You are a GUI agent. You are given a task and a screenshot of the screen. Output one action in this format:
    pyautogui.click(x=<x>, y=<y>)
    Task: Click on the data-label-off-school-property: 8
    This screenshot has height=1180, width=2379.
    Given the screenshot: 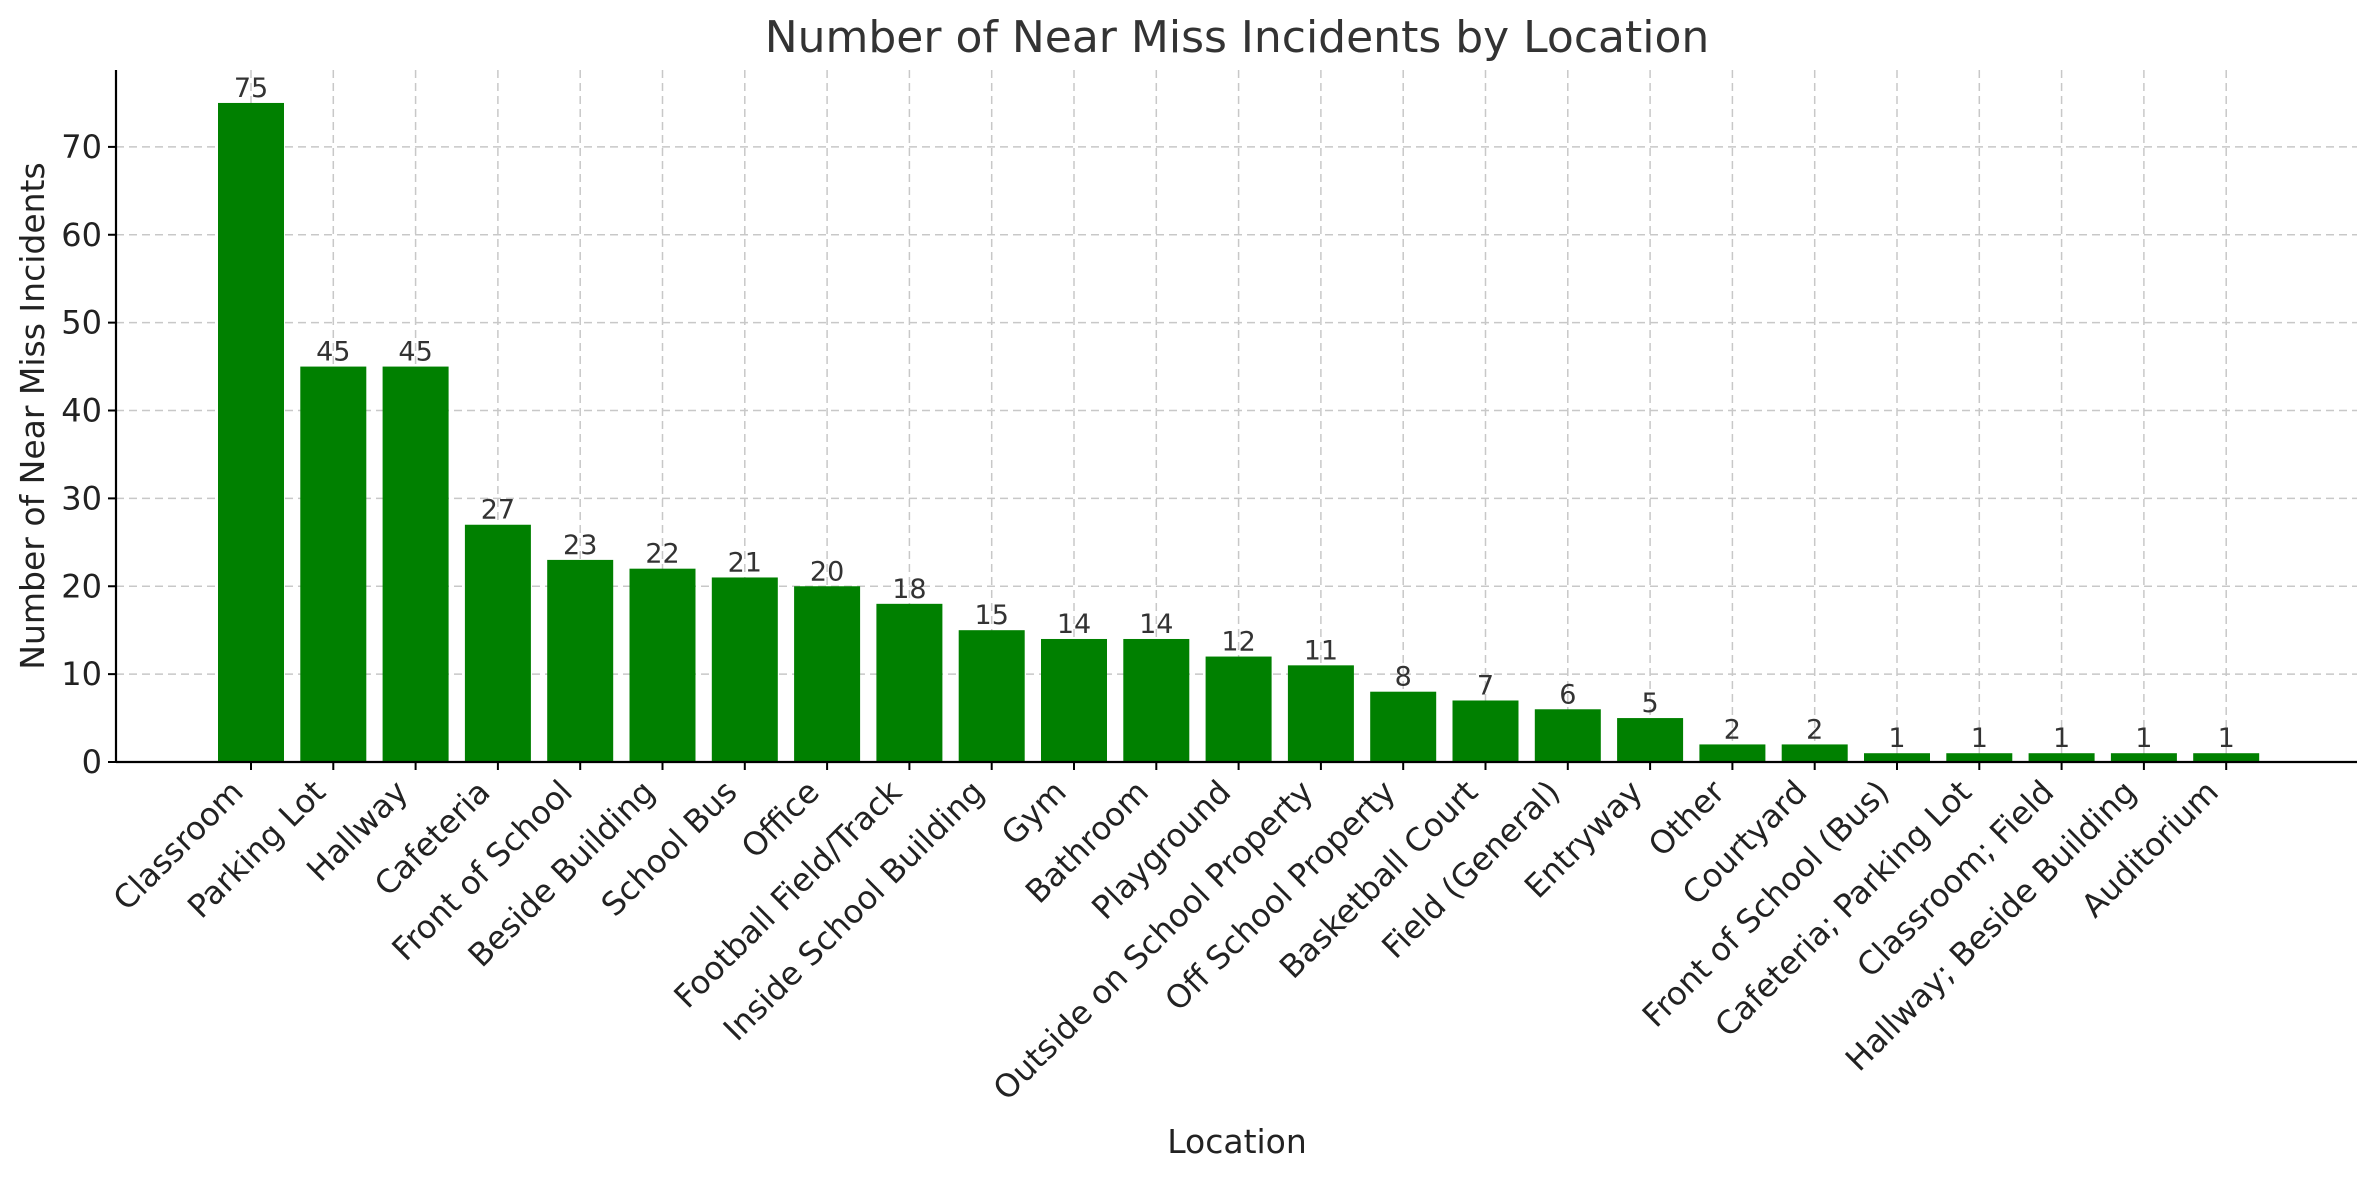 What is the action you would take?
    pyautogui.click(x=1403, y=677)
    